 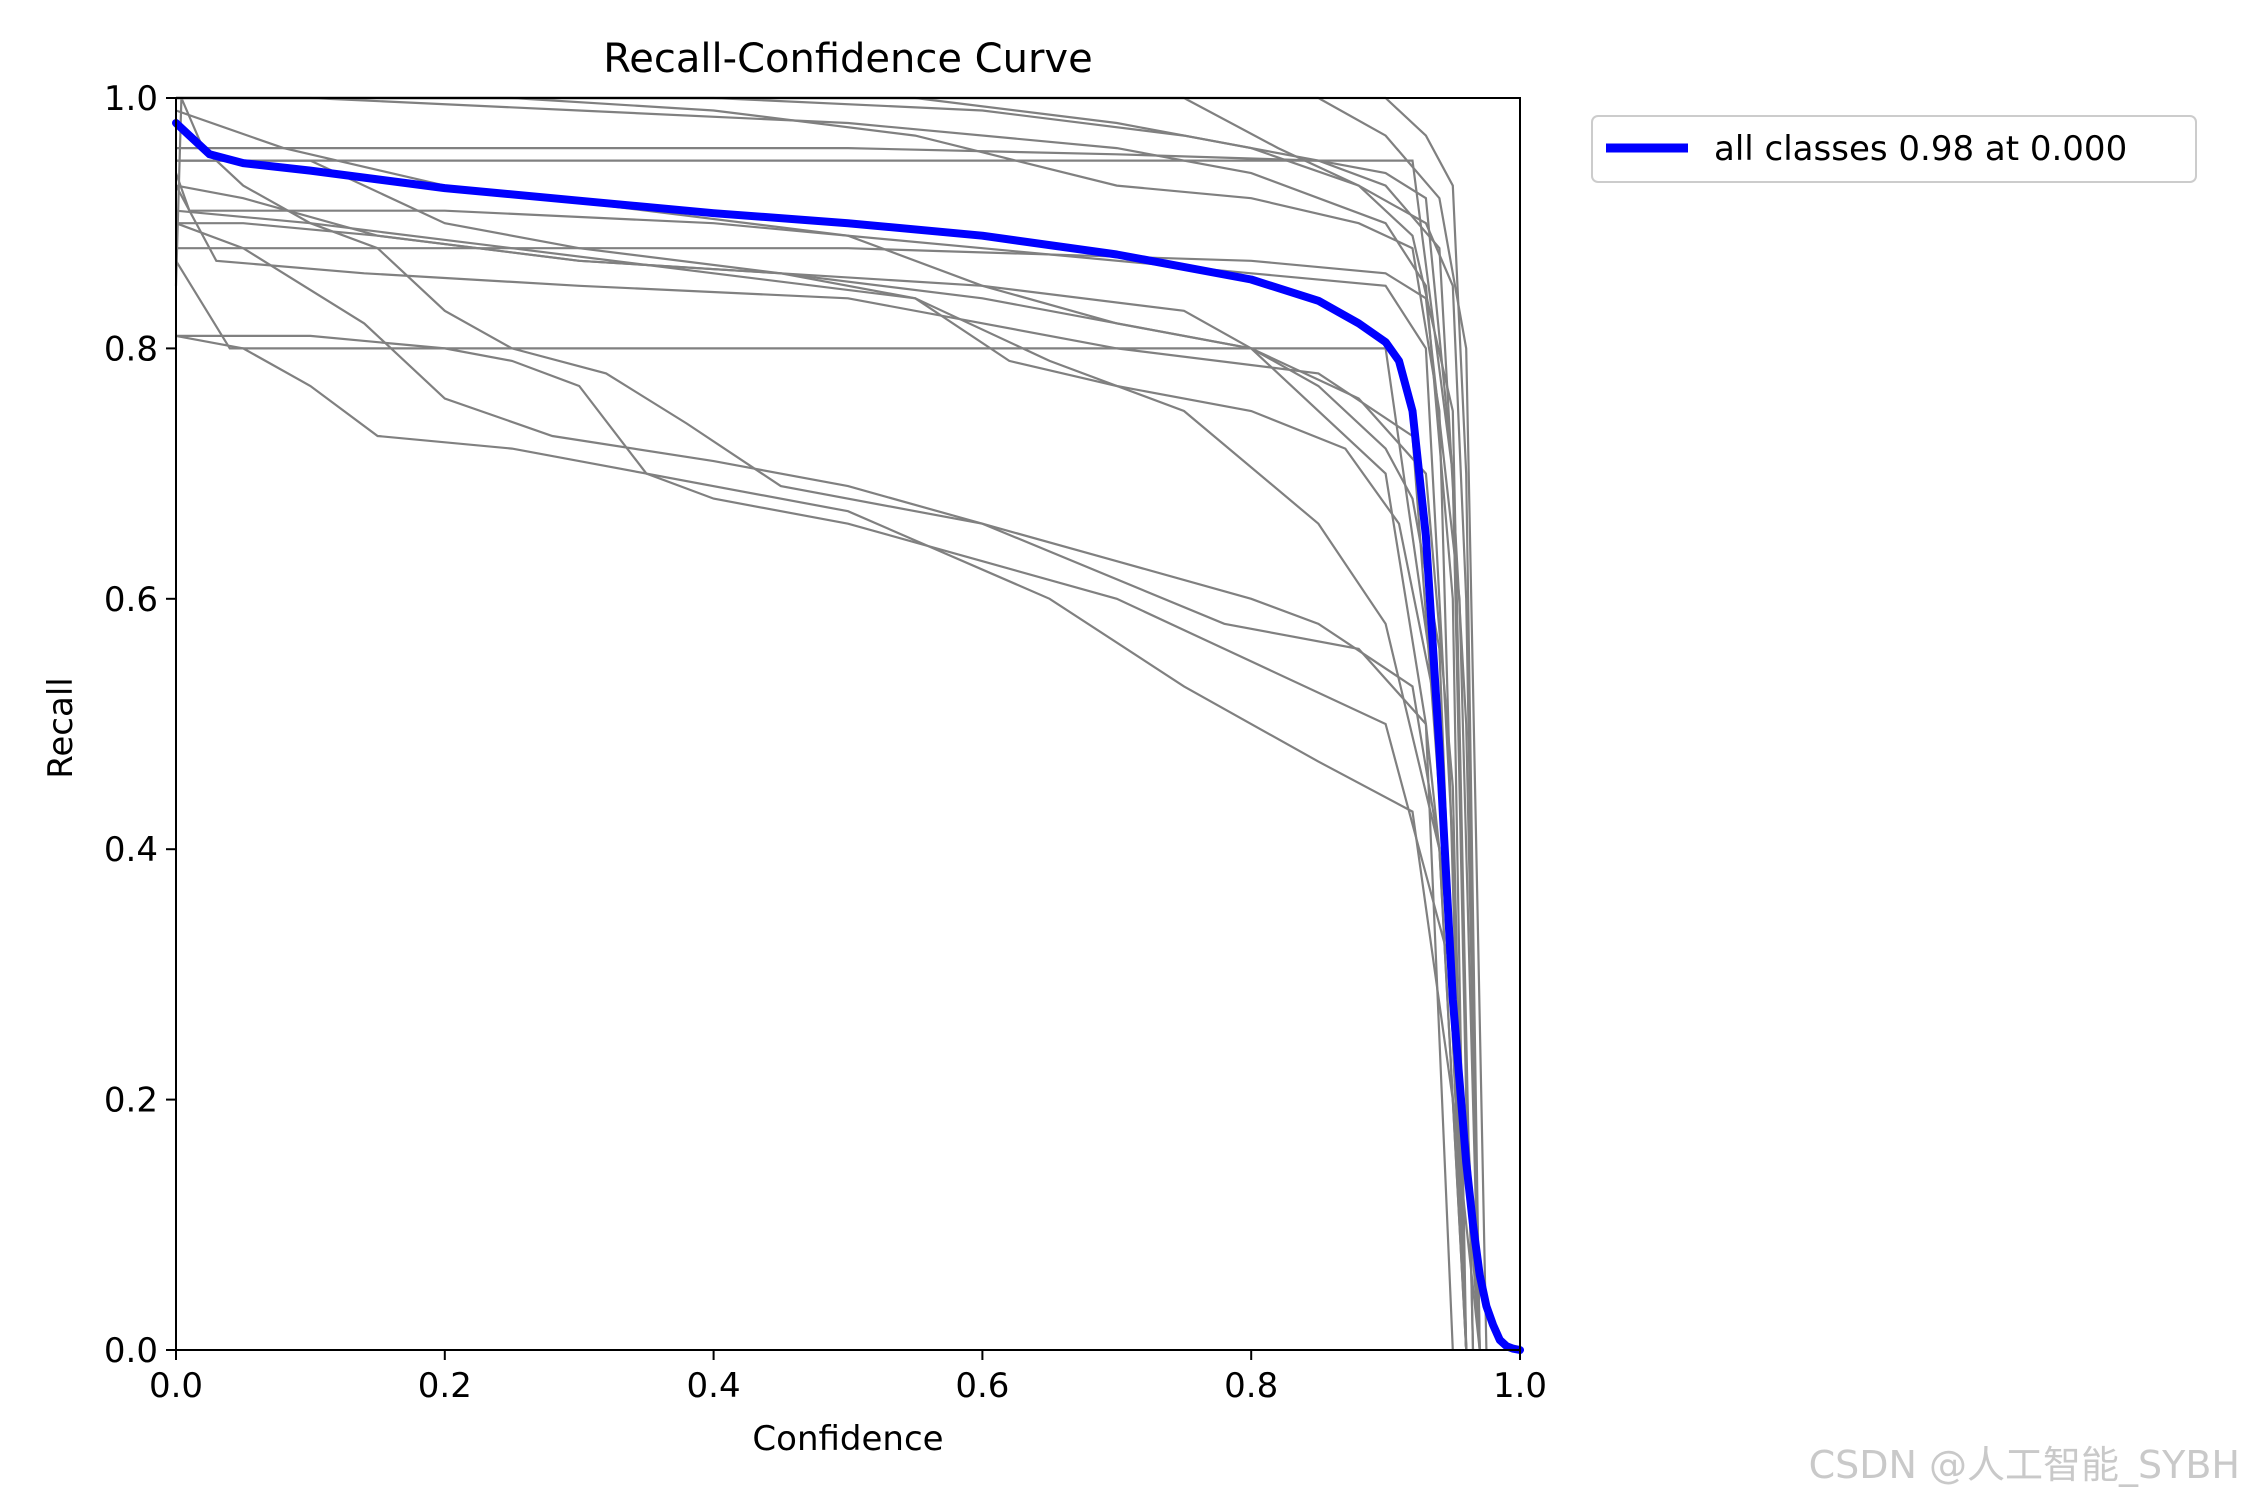 I want to click on y-tick-label: 0.6, so click(x=131, y=600).